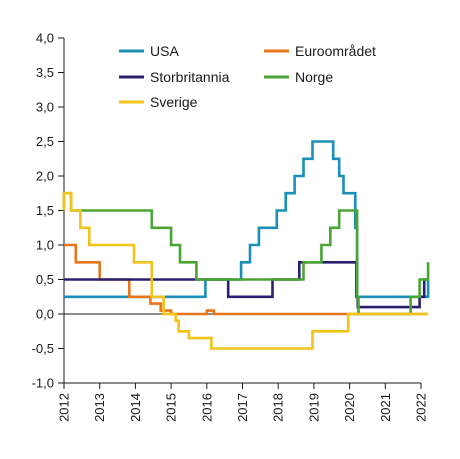 The height and width of the screenshot is (459, 460). I want to click on legend-label-sverige: Sverige, so click(174, 102).